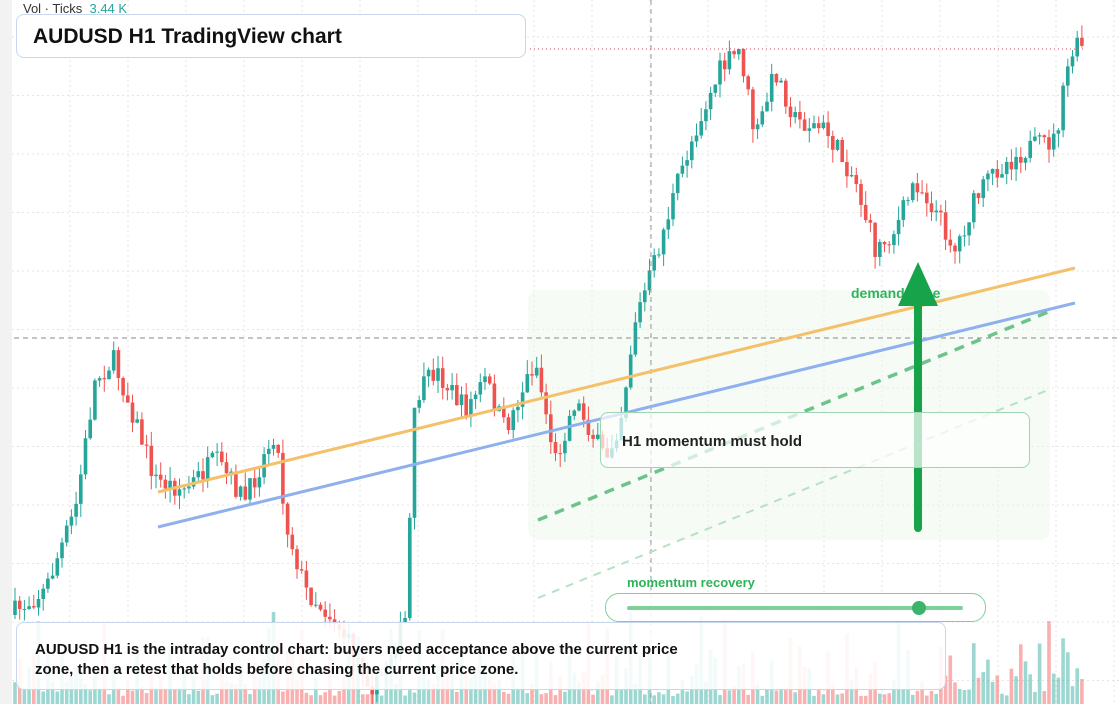 The height and width of the screenshot is (704, 1120). What do you see at coordinates (795, 607) in the screenshot?
I see `slider` at bounding box center [795, 607].